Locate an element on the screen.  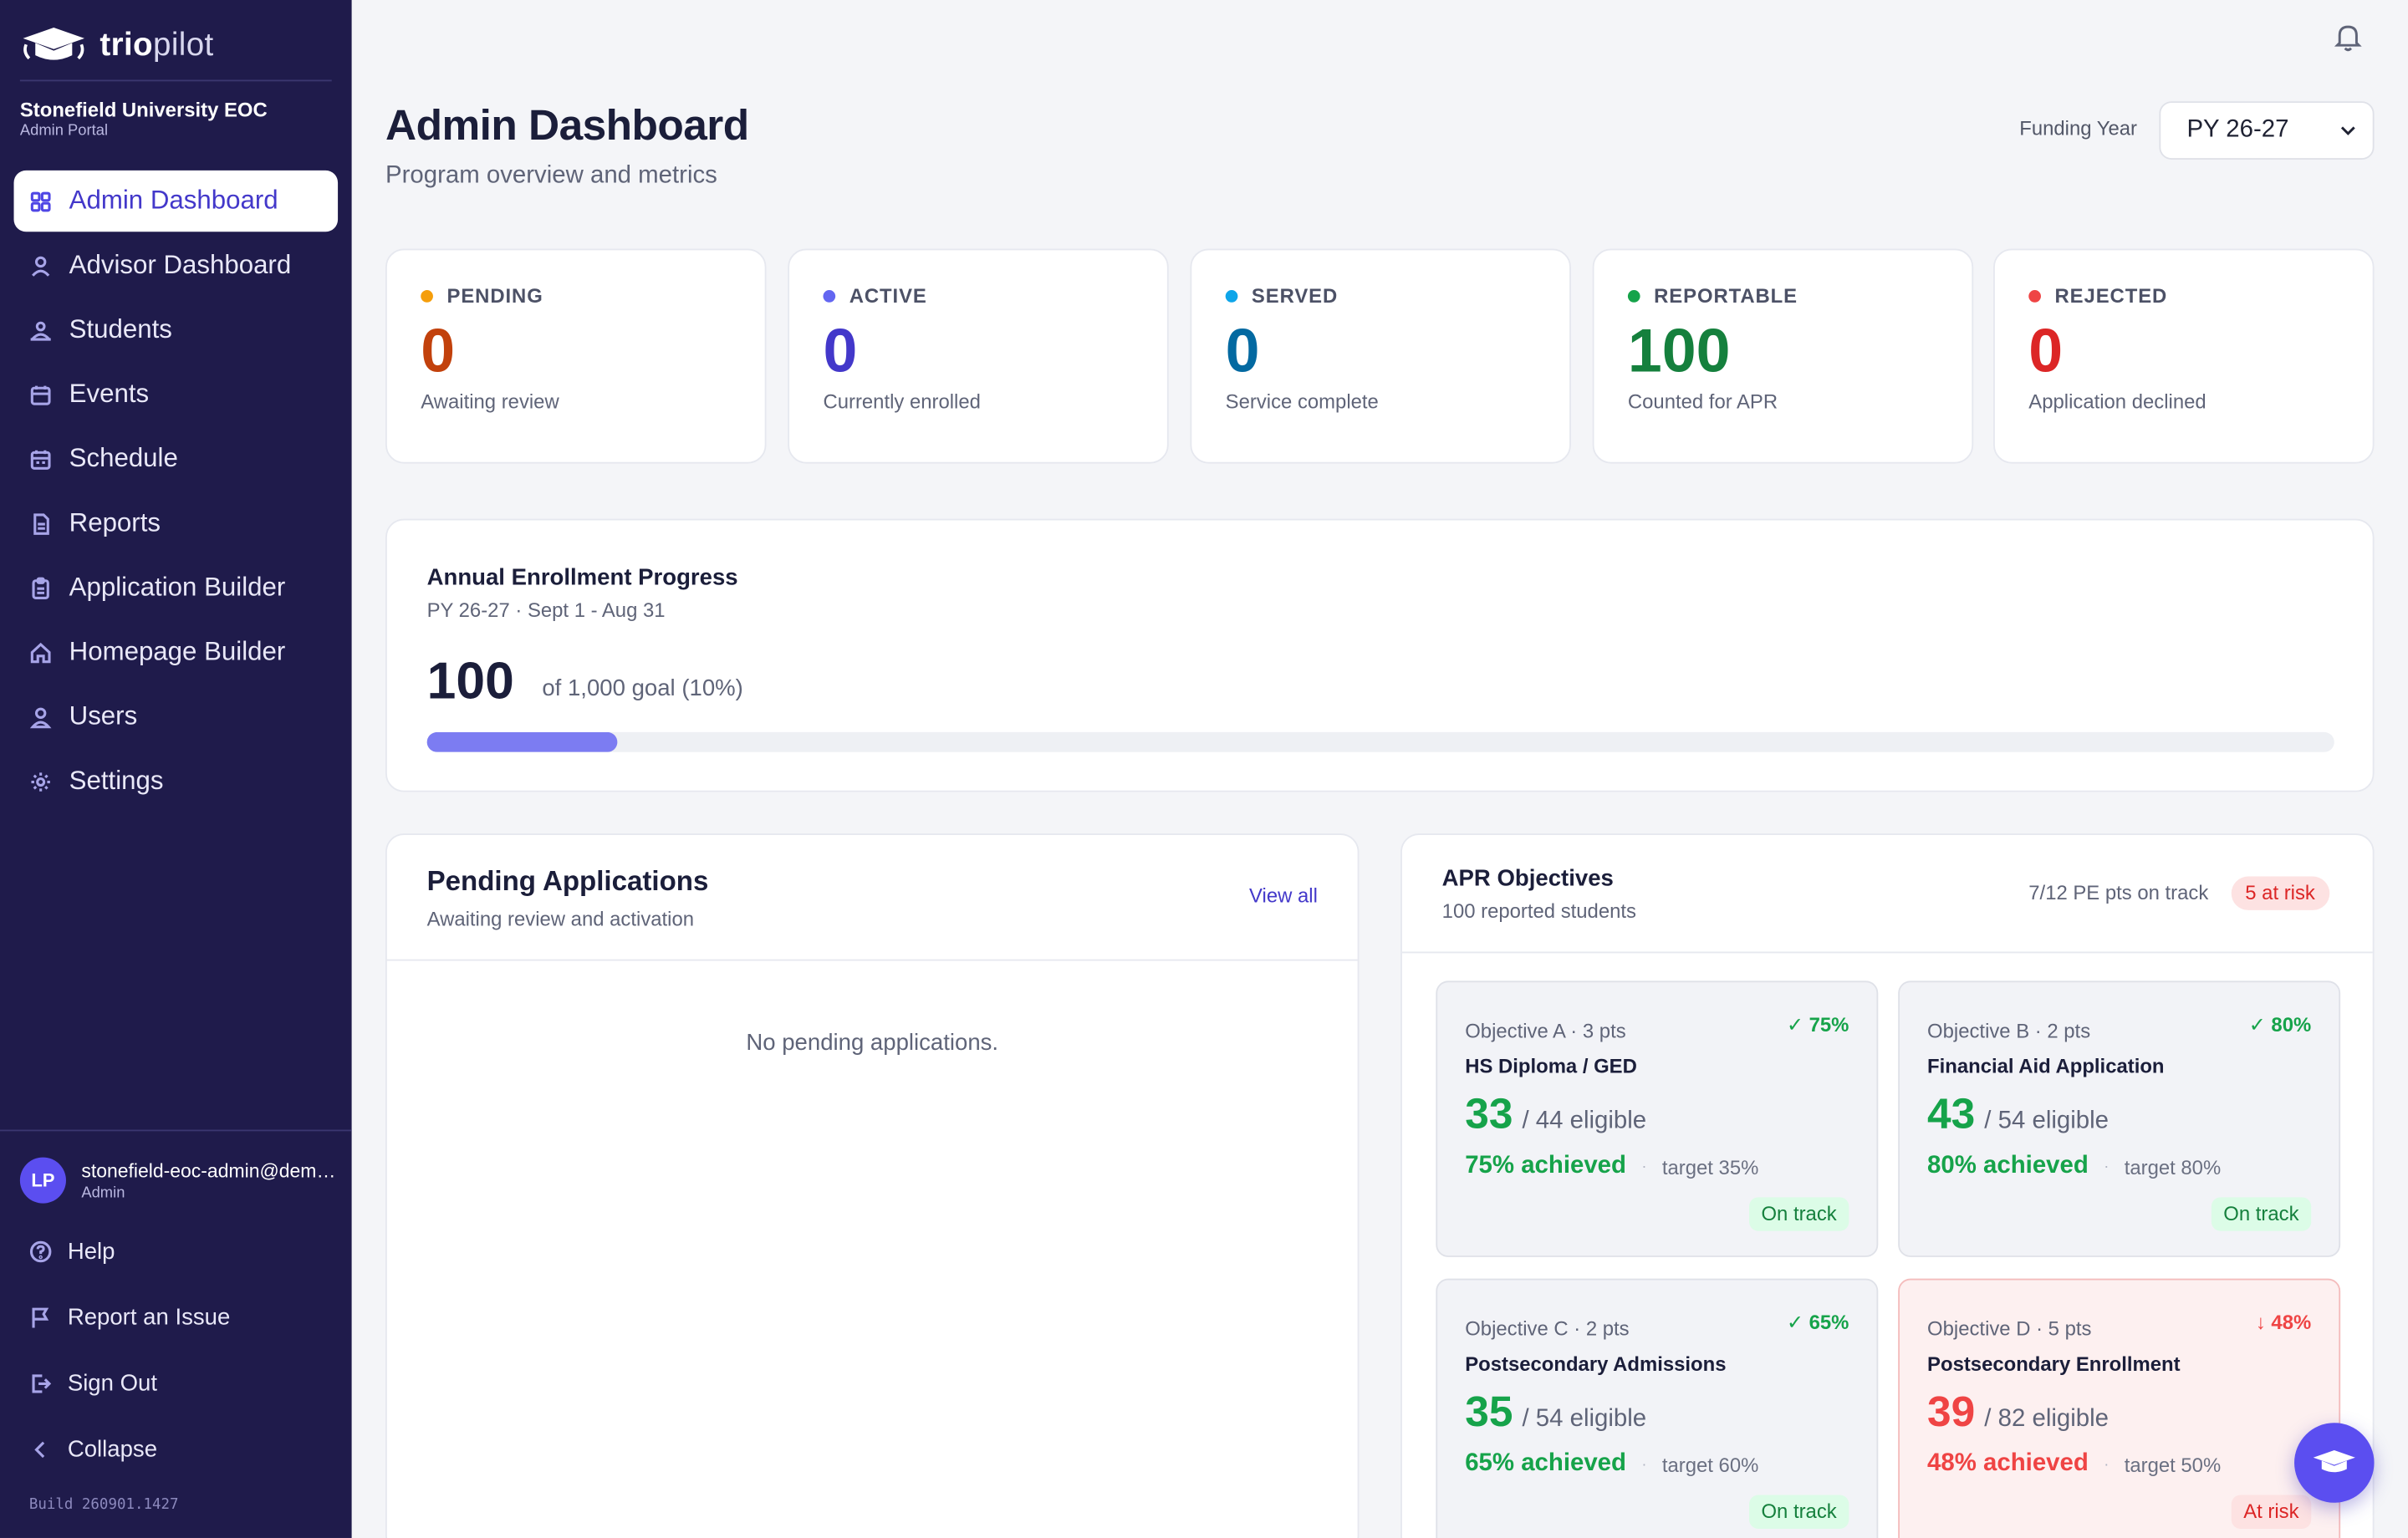
org-portal: Admin Portal is located at coordinates (64, 131).